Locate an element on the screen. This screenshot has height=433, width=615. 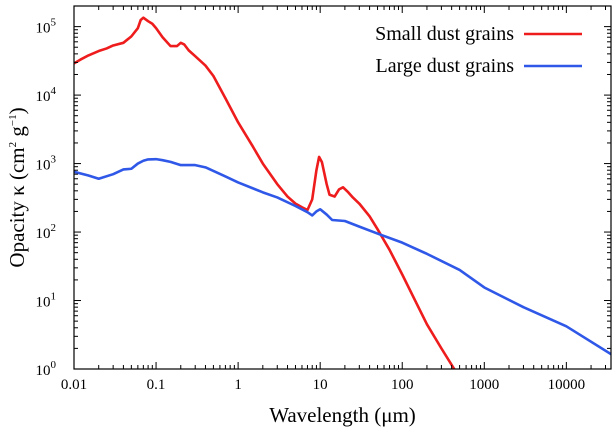
x-tick-label: 10 is located at coordinates (320, 385).